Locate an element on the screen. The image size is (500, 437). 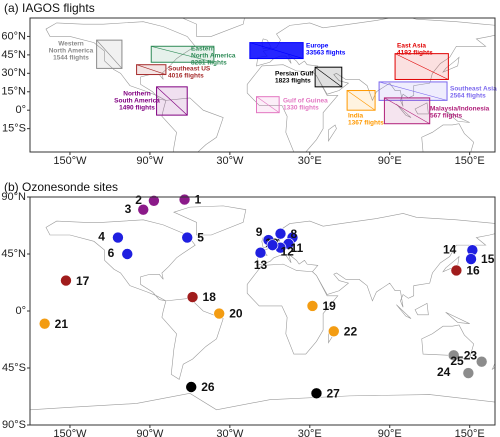
site-label: 19 is located at coordinates (329, 306).